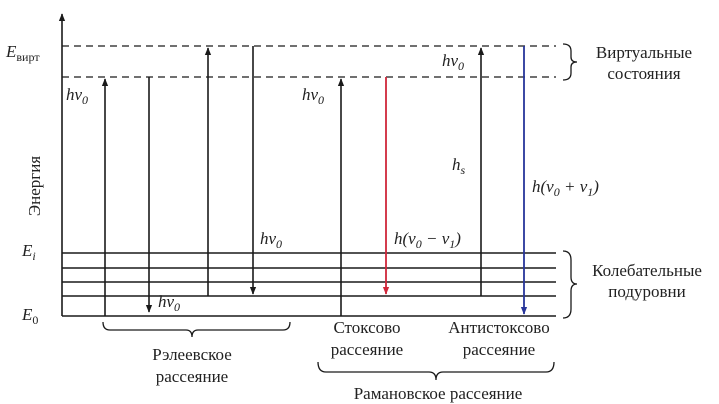  I want to click on label-hv0-rayleigh-up: hν0, so click(77, 96).